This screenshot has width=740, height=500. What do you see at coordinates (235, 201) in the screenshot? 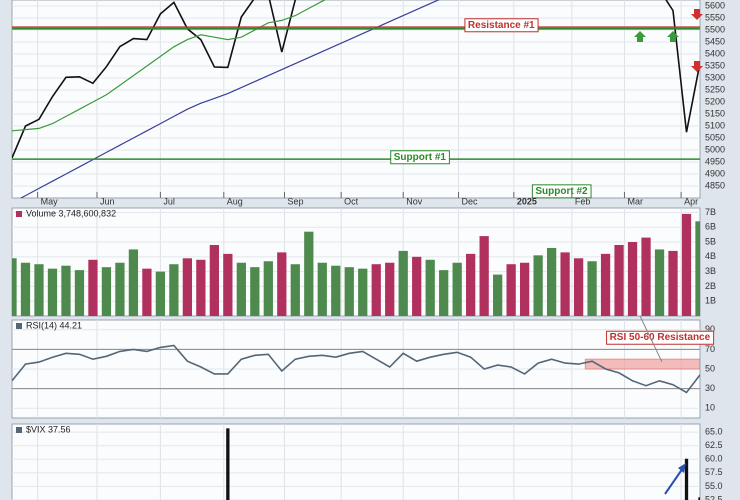
I see `x-tick-label: Aug` at bounding box center [235, 201].